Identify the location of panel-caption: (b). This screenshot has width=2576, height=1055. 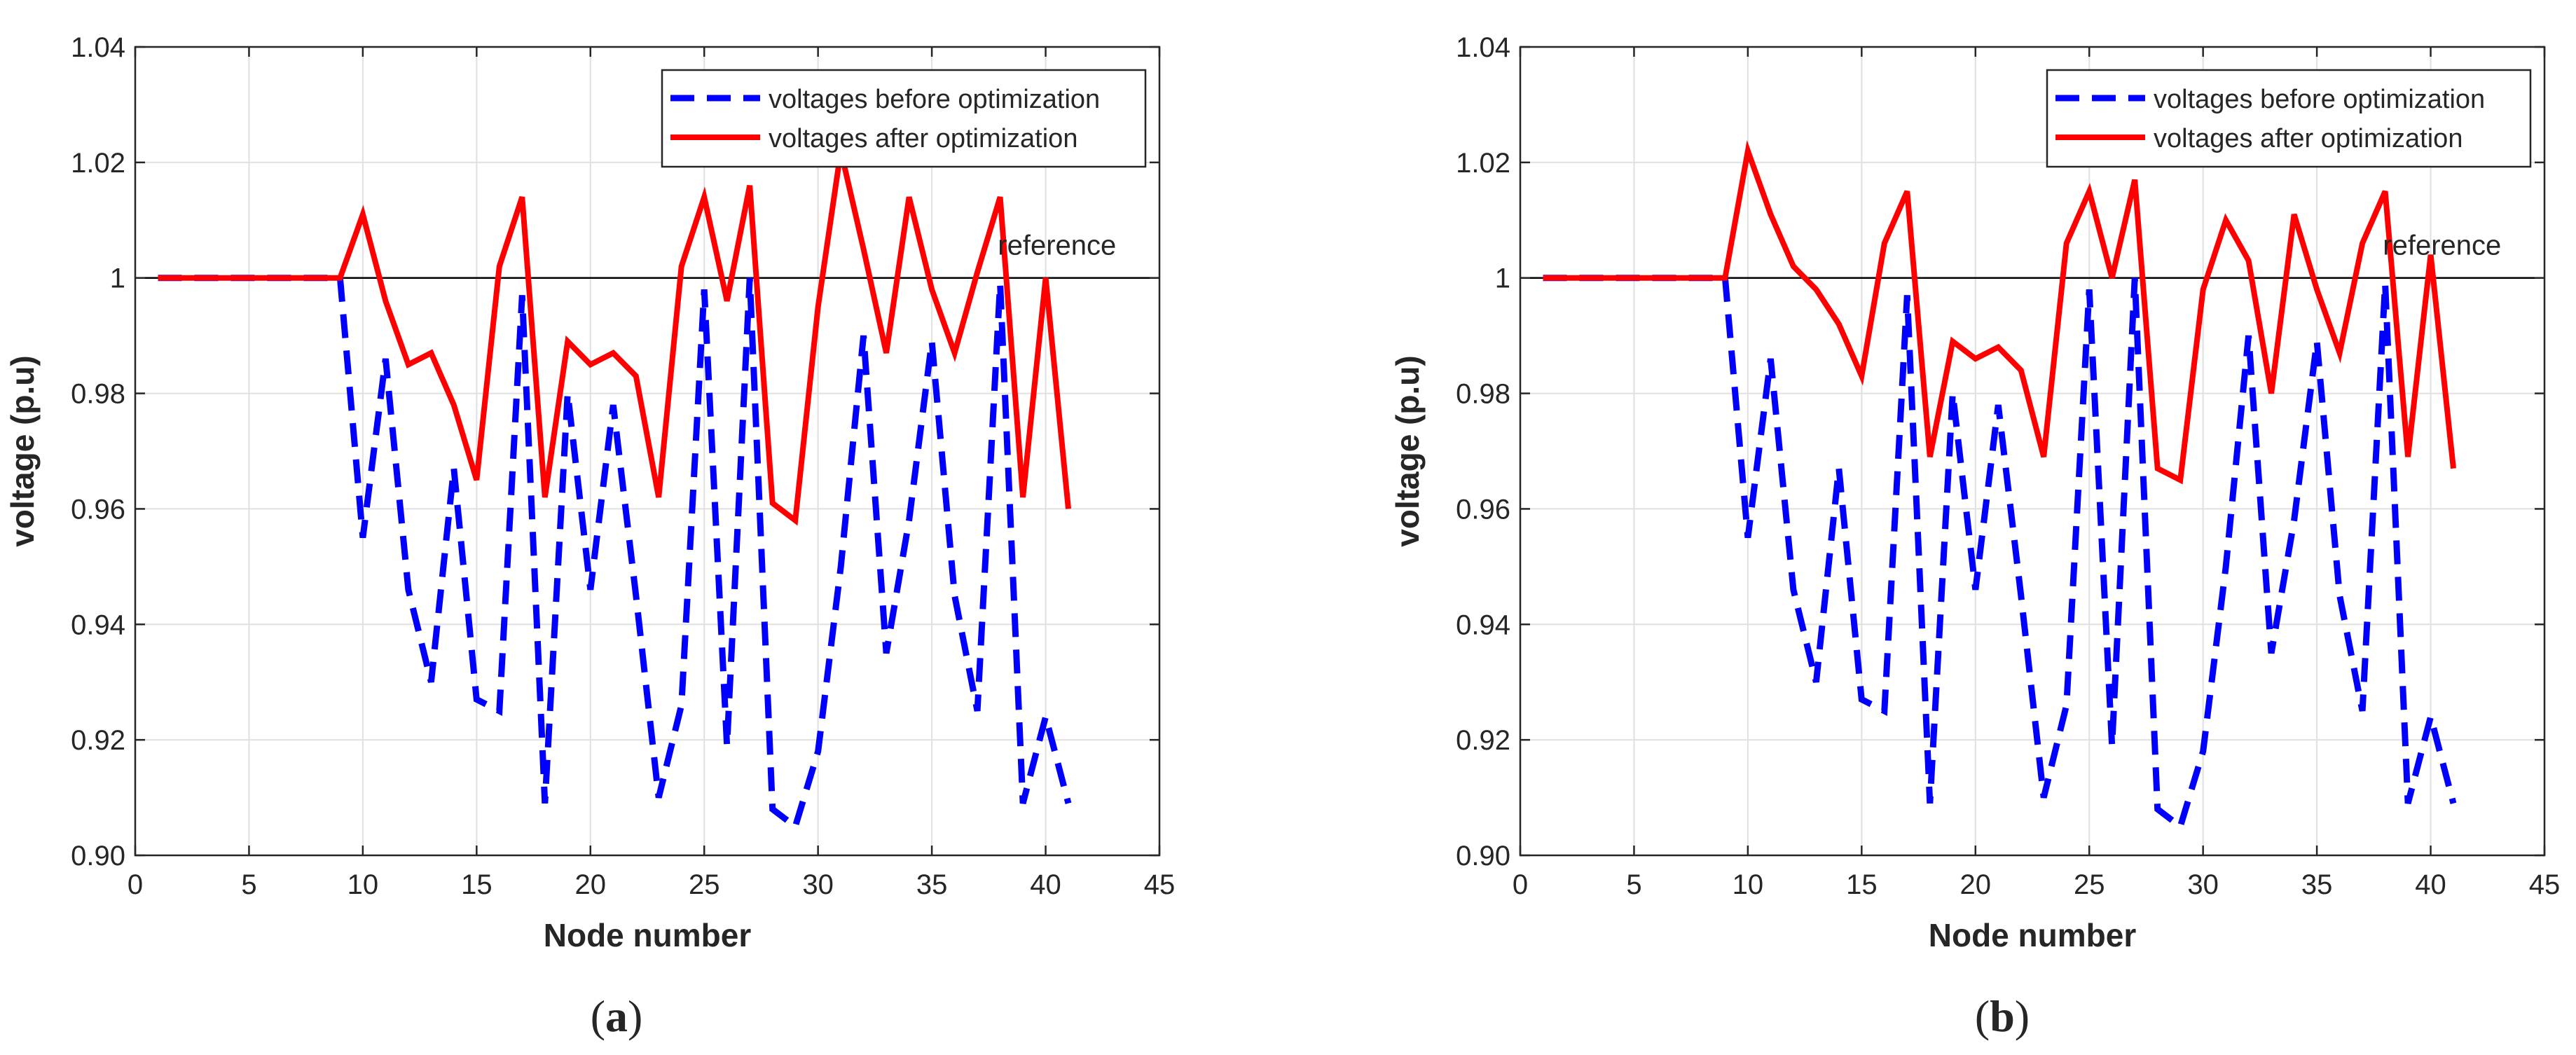
(2002, 1016).